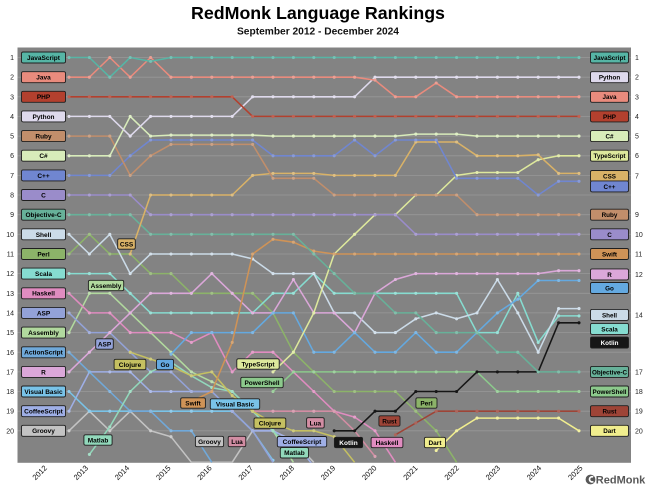 This screenshot has width=648, height=499. Describe the element at coordinates (10, 294) in the screenshot. I see `svg-text: 13` at that location.